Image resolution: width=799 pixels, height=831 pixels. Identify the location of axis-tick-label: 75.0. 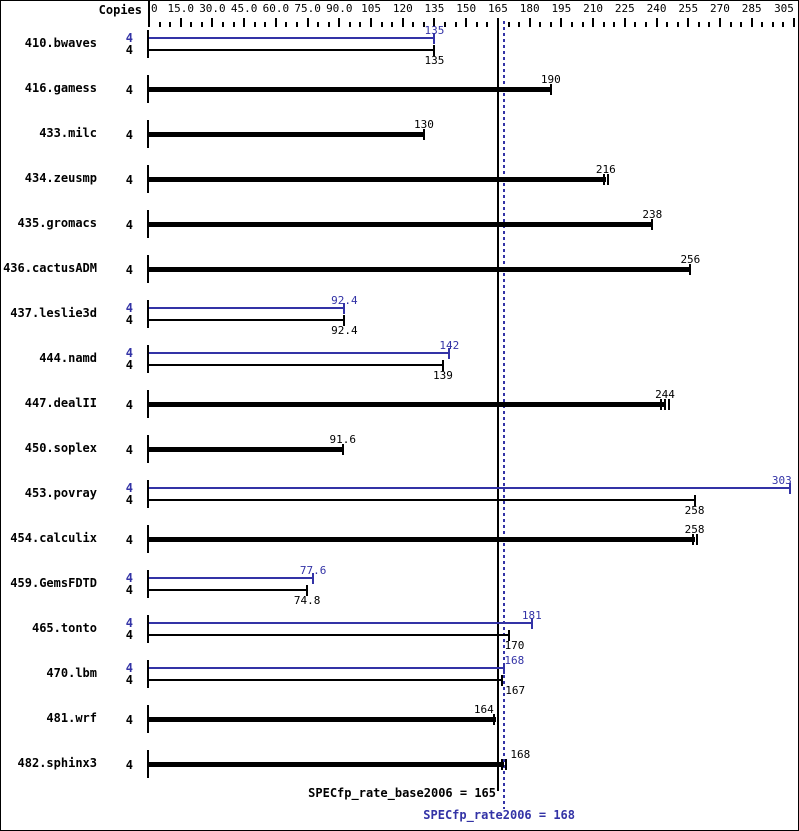
(307, 8).